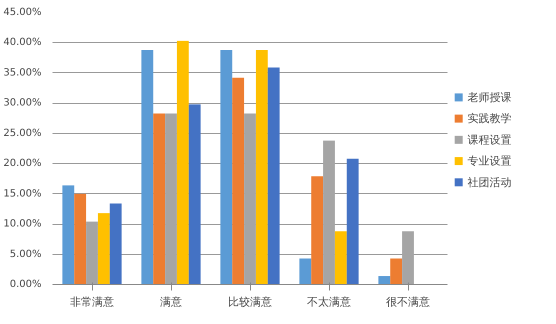 The height and width of the screenshot is (324, 556). What do you see at coordinates (26, 254) in the screenshot?
I see `y-tick-label: 5.00%` at bounding box center [26, 254].